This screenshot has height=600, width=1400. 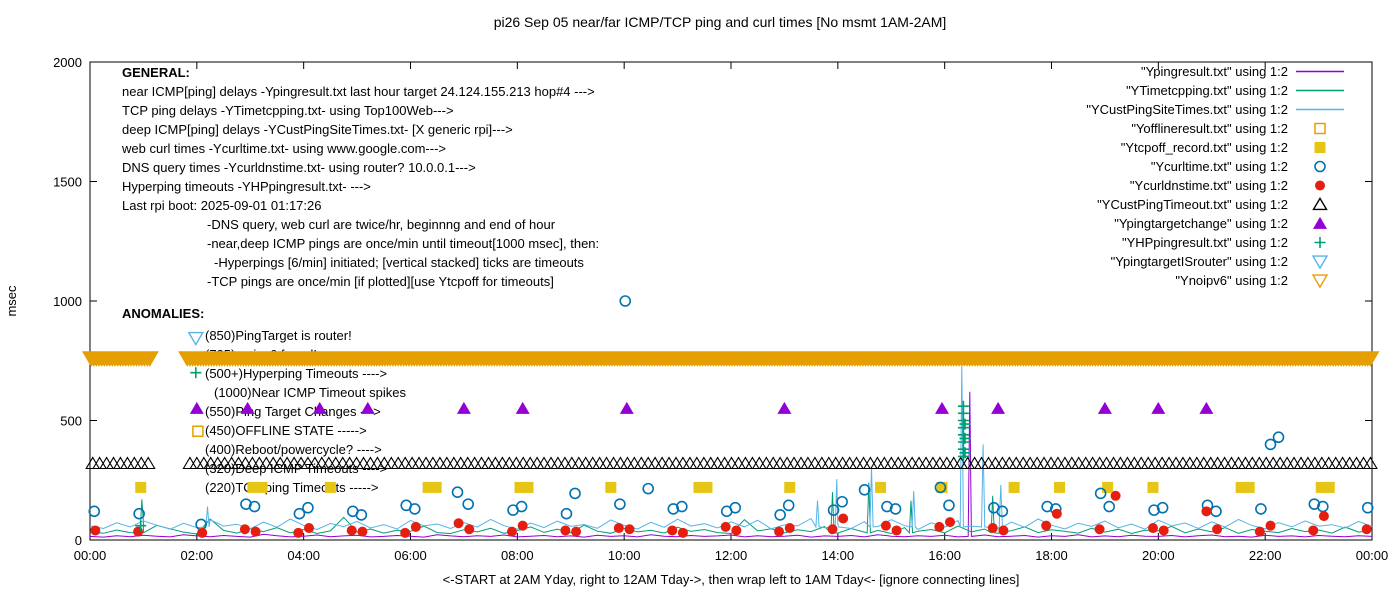 What do you see at coordinates (1372, 555) in the screenshot?
I see `x-tick-label: 00:00` at bounding box center [1372, 555].